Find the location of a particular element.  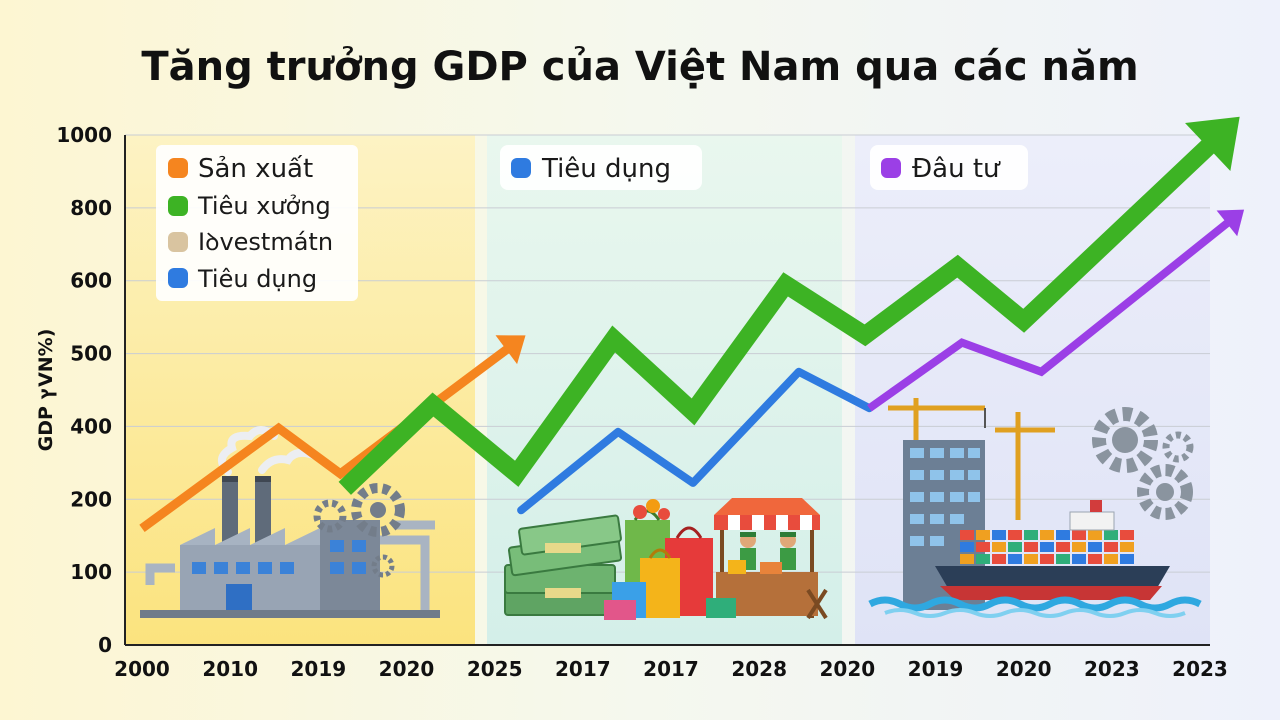

market-stall-icon is located at coordinates (767, 559).